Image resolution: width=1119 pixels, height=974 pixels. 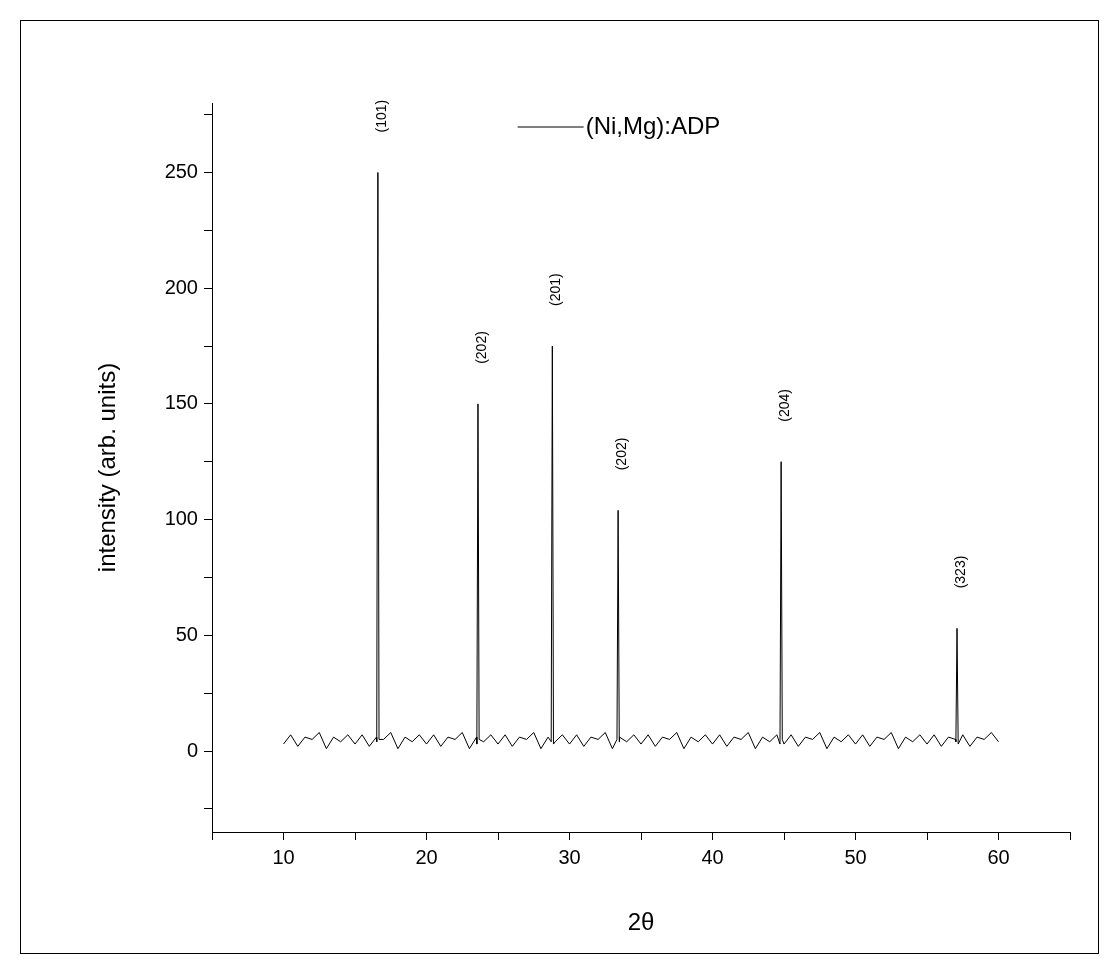 What do you see at coordinates (569, 856) in the screenshot?
I see `x-tick-label: 30` at bounding box center [569, 856].